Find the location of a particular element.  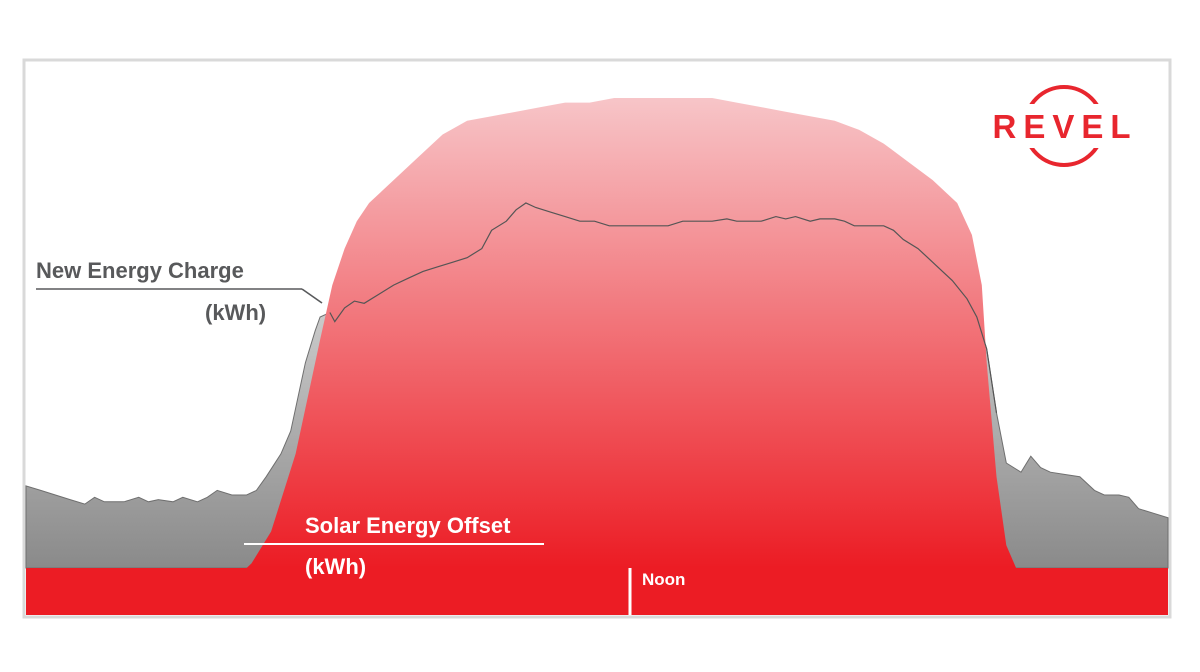

solar-energy-offset-unit: (kWh) is located at coordinates (335, 566).